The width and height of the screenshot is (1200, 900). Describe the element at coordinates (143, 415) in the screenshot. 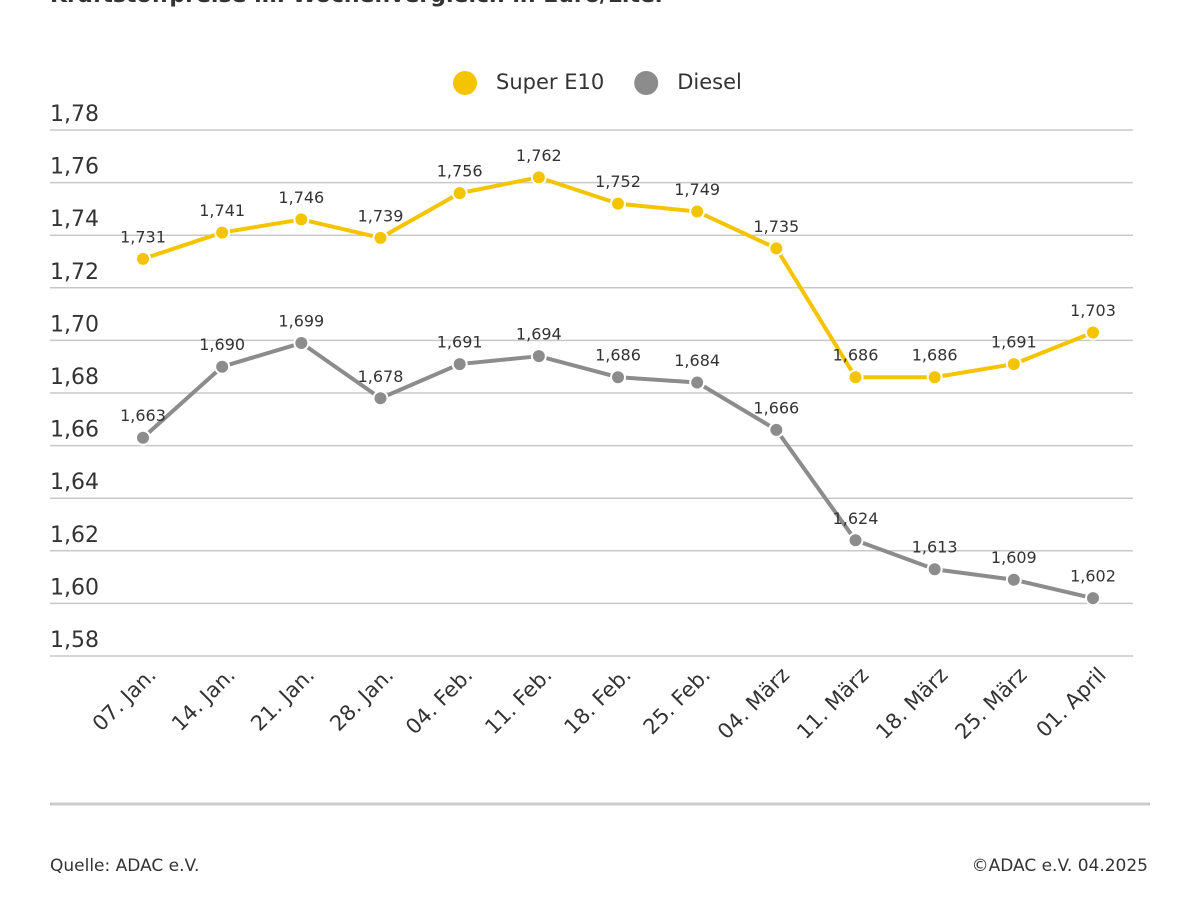

I see `data-label: 1,663` at that location.